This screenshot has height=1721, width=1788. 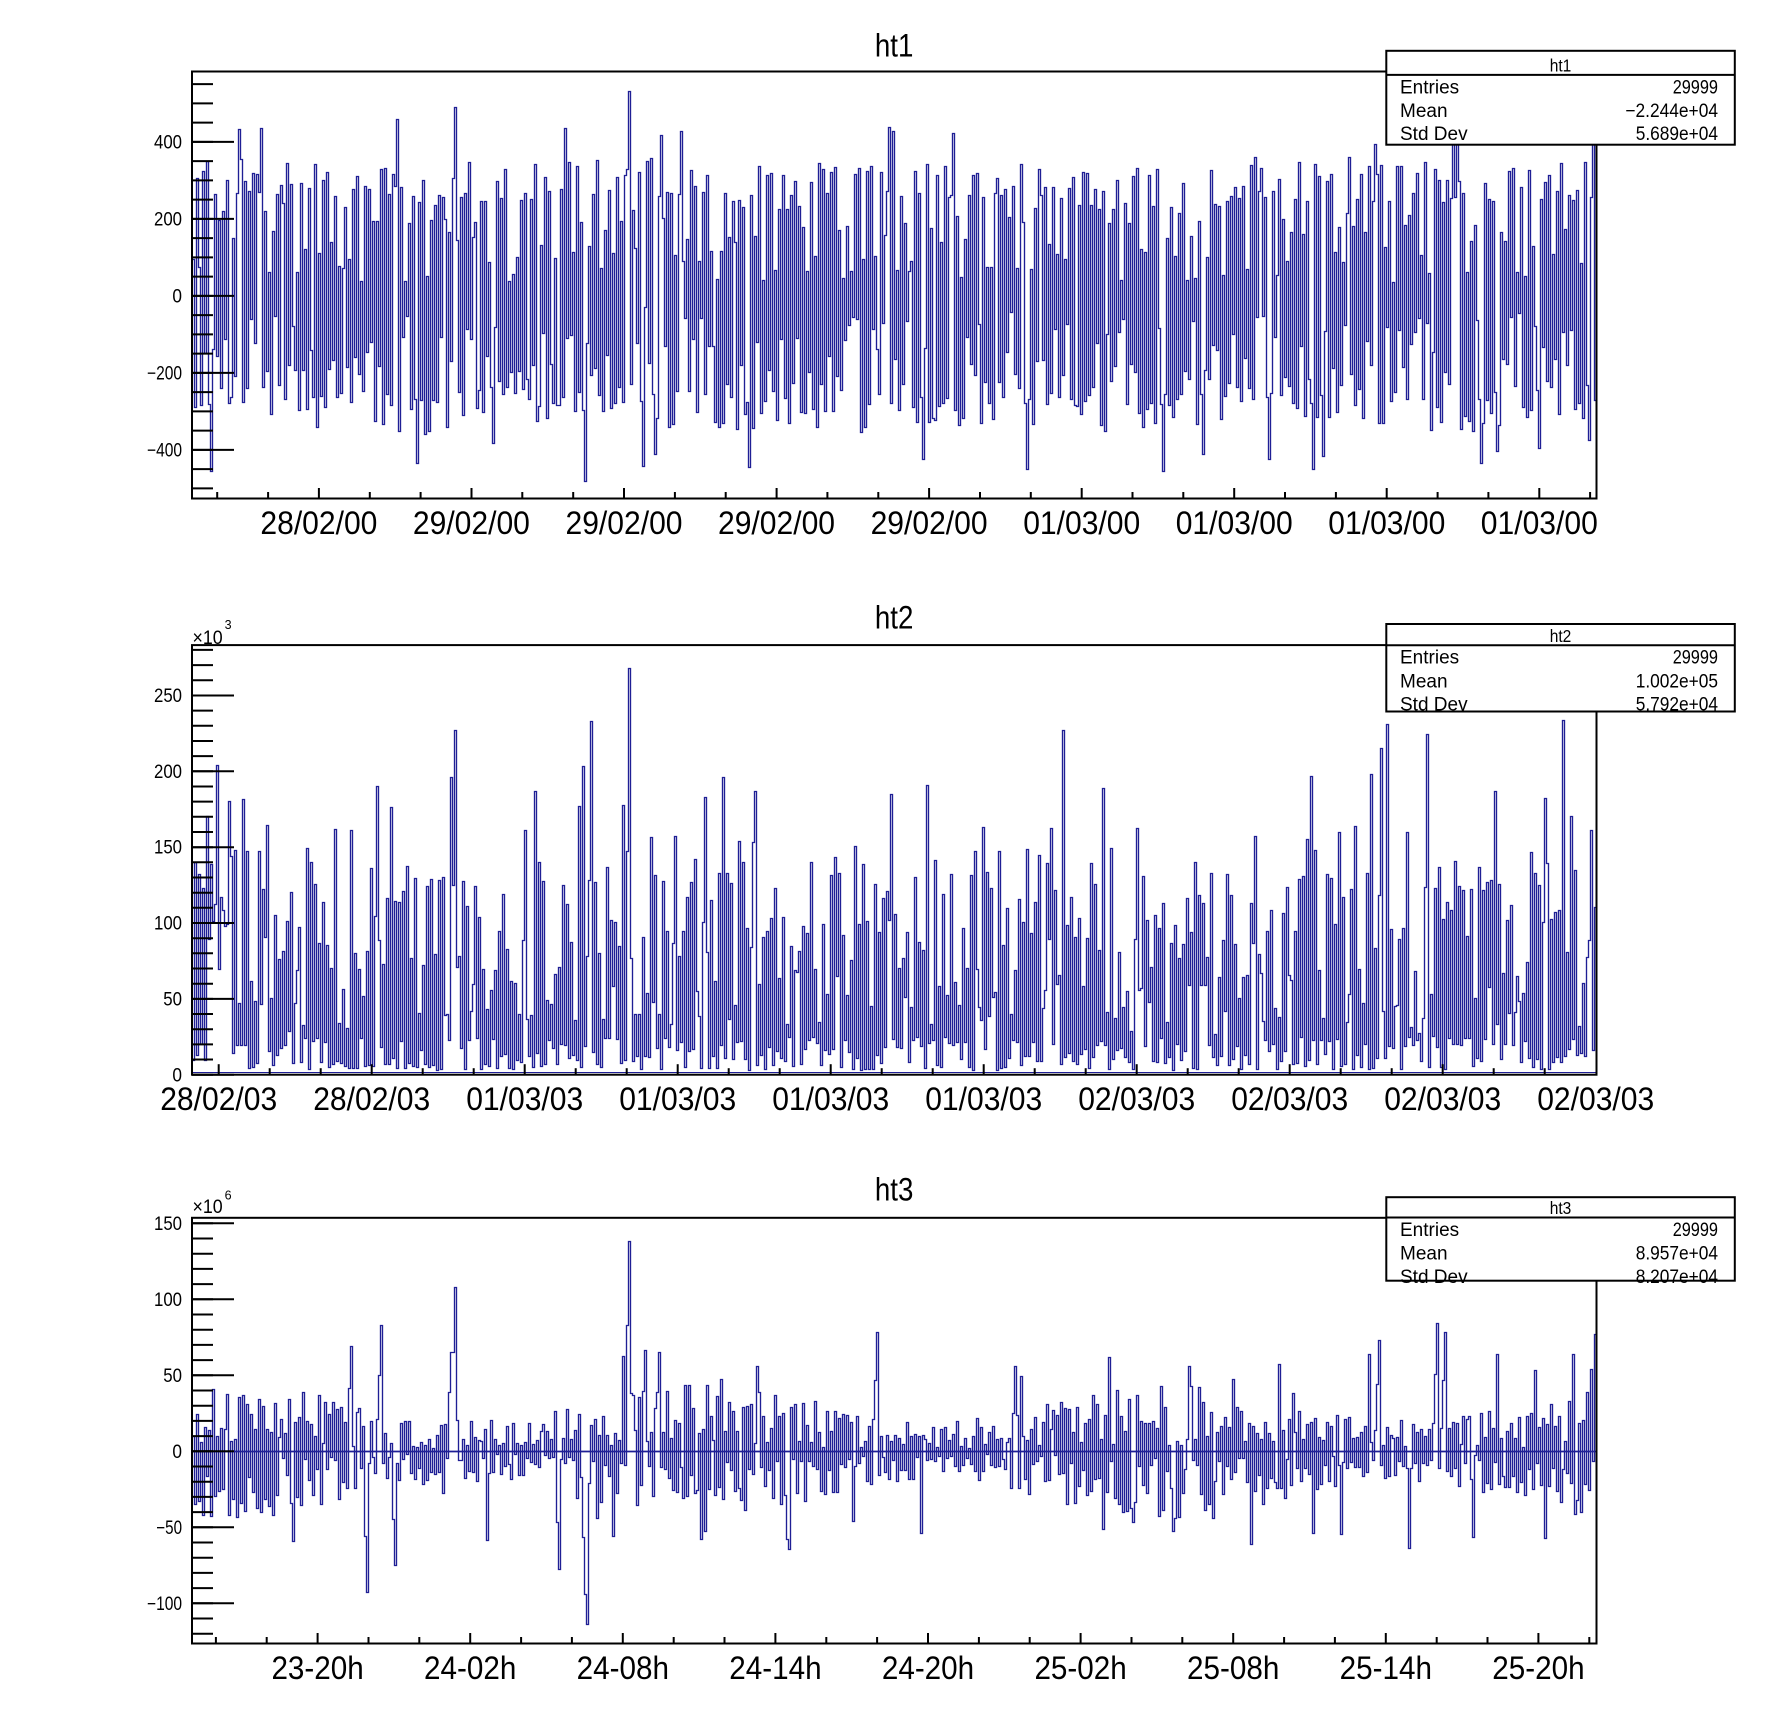 What do you see at coordinates (1677, 134) in the screenshot?
I see `svg-text: 5.689e+04` at bounding box center [1677, 134].